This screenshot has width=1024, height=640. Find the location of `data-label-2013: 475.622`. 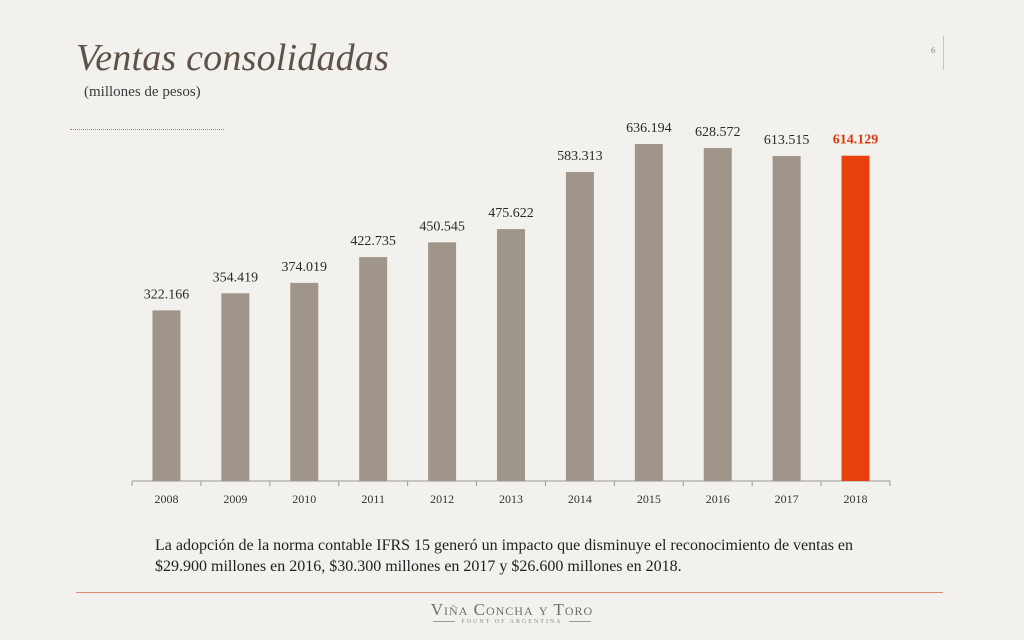

data-label-2013: 475.622 is located at coordinates (511, 213).